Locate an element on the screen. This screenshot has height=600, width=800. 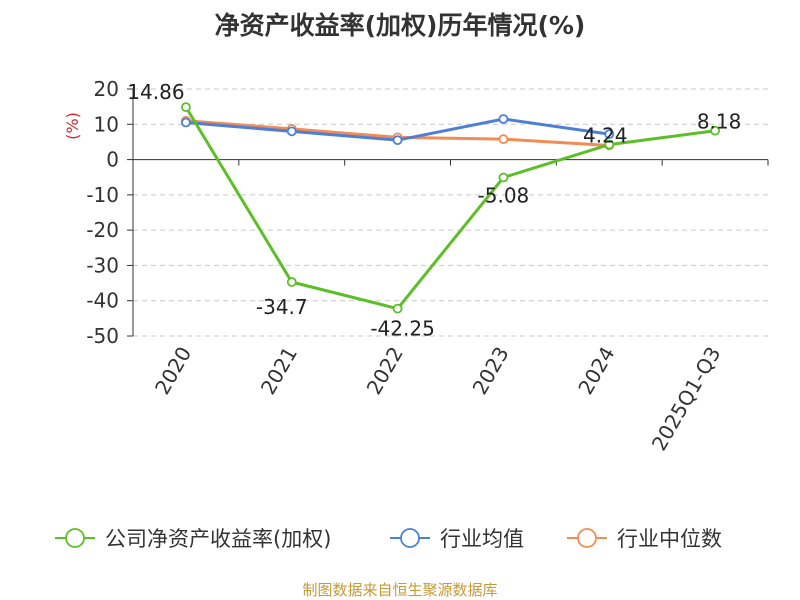
y-axis-label: (%) is located at coordinates (72, 126).